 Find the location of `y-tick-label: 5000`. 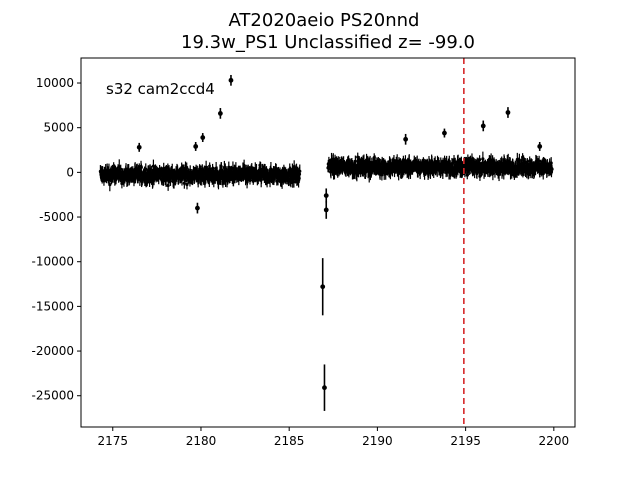

y-tick-label: 5000 is located at coordinates (58, 128).